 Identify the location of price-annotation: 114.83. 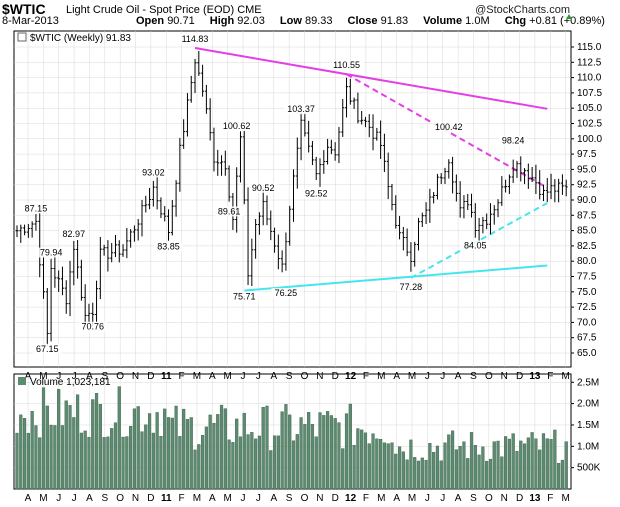
(195, 39).